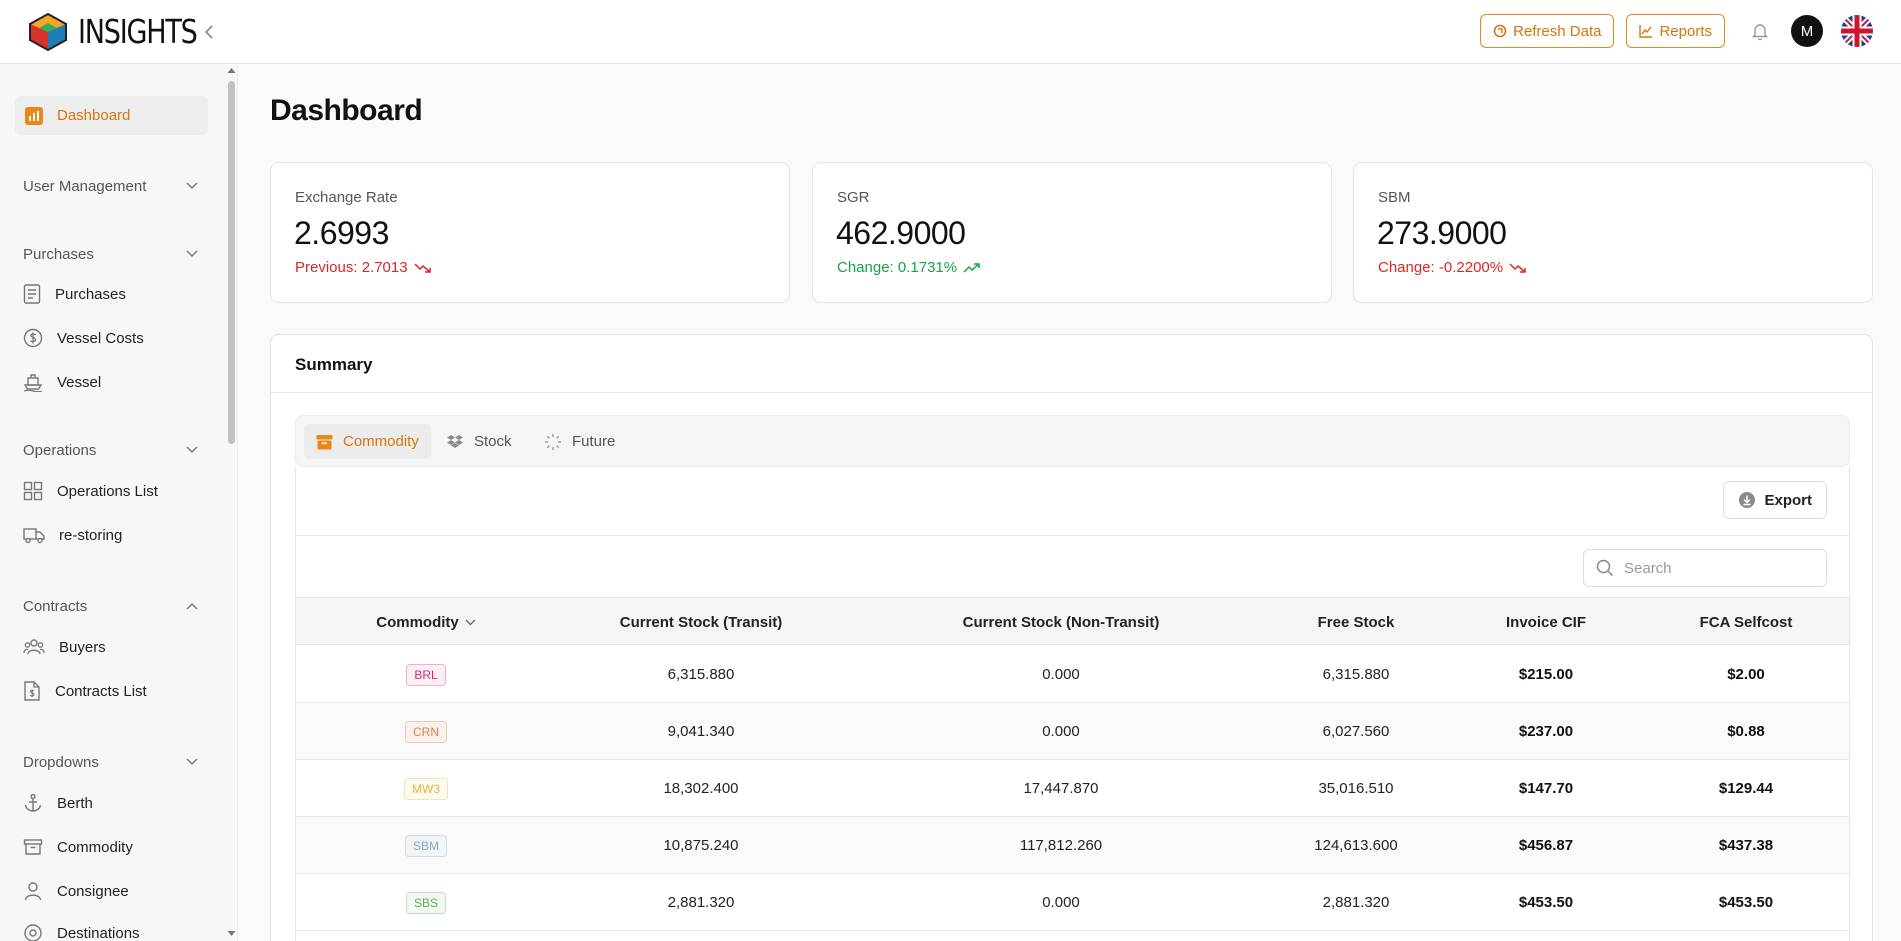 This screenshot has width=1901, height=941. Describe the element at coordinates (909, 267) in the screenshot. I see `card-change: Change: 0.1731%` at that location.